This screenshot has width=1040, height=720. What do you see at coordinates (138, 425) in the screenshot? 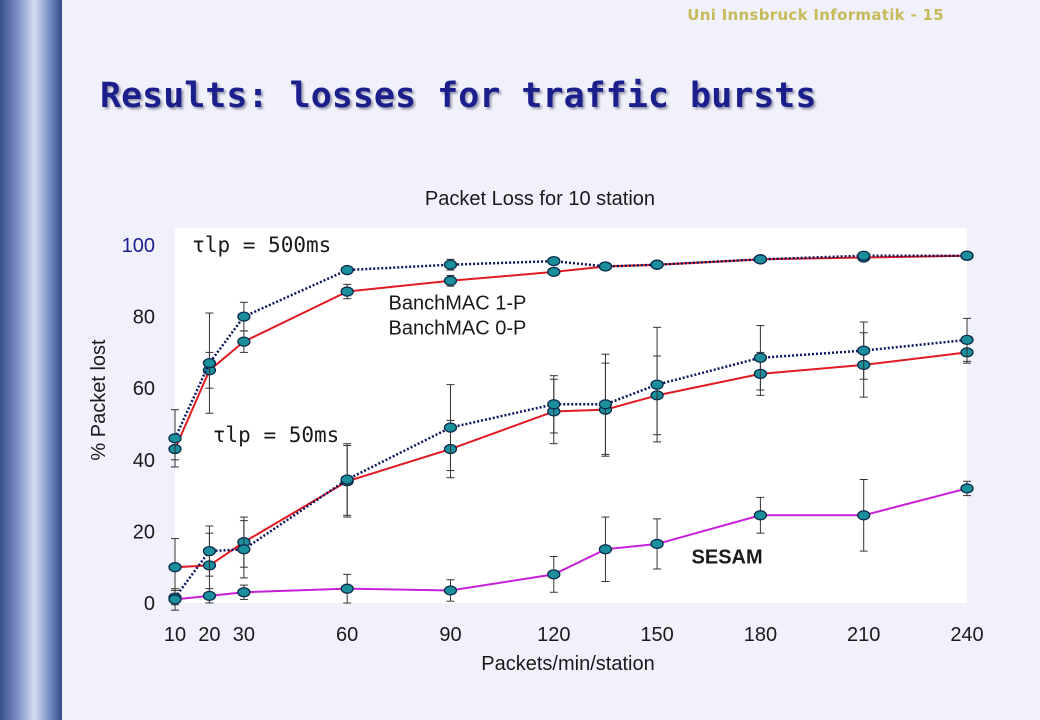
I see `y-tick-labels: 0 20 40 60 80 100` at bounding box center [138, 425].